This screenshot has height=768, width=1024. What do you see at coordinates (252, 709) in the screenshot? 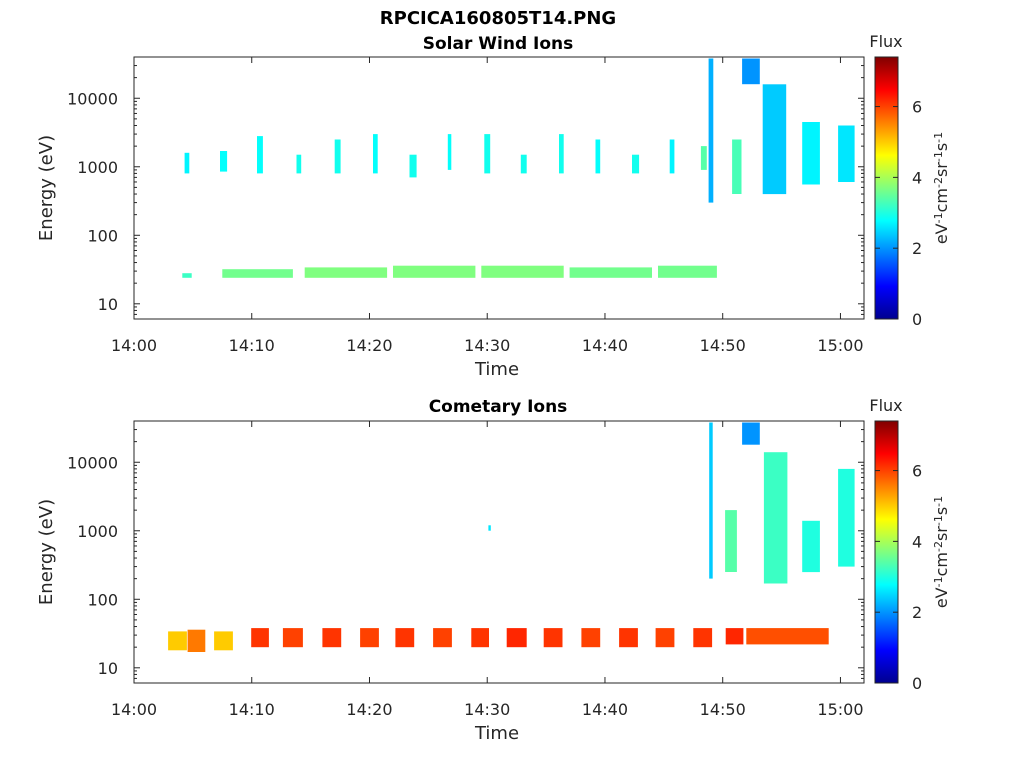
I see `x-tick-label: 14:10` at bounding box center [252, 709].